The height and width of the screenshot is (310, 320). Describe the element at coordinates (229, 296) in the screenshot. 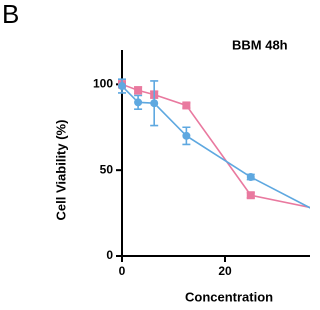

I see `x-axis-label: Concentration` at that location.